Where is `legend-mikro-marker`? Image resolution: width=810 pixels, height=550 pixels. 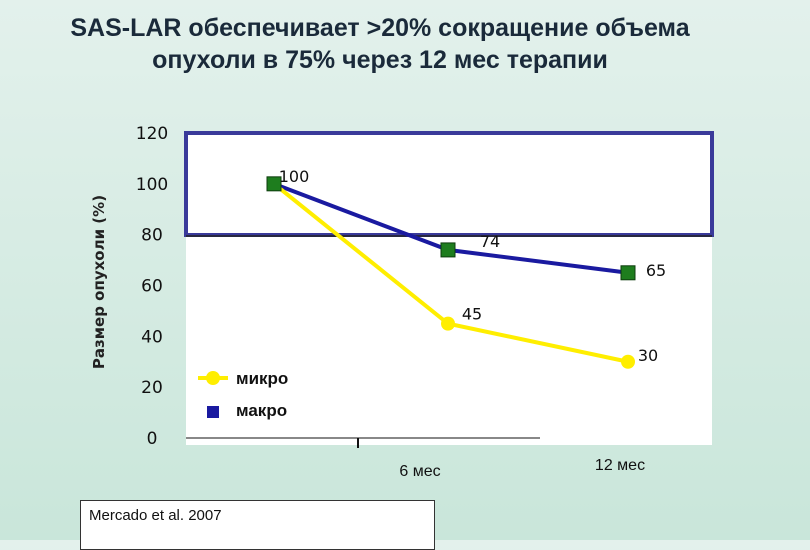 legend-mikro-marker is located at coordinates (213, 378).